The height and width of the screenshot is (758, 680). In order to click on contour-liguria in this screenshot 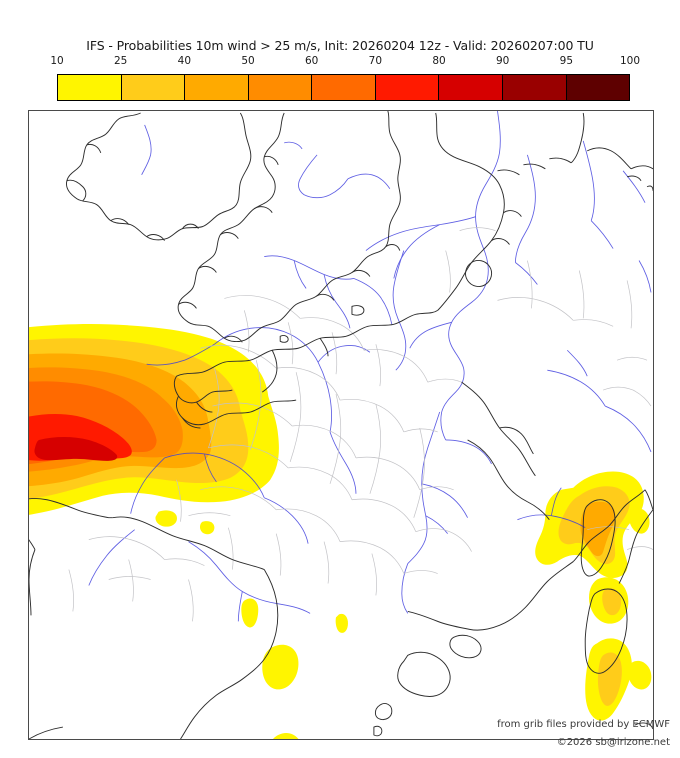, I will do `click(639, 521)`.